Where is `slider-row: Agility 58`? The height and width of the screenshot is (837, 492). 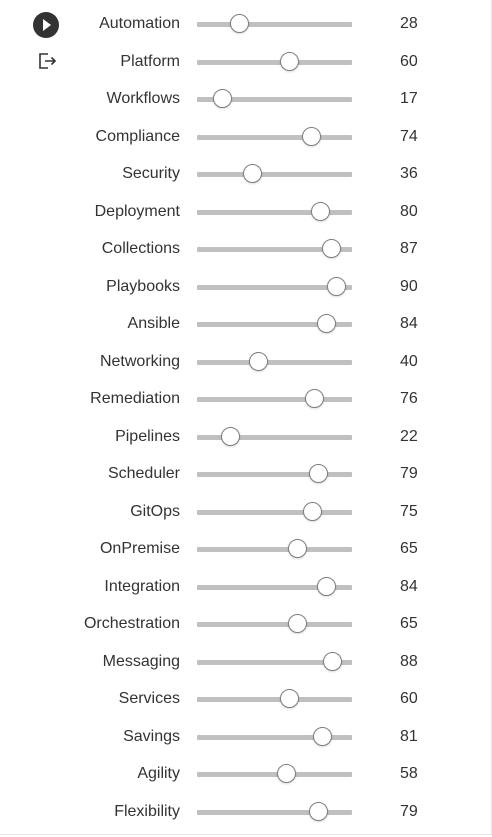 slider-row: Agility 58 is located at coordinates (246, 774).